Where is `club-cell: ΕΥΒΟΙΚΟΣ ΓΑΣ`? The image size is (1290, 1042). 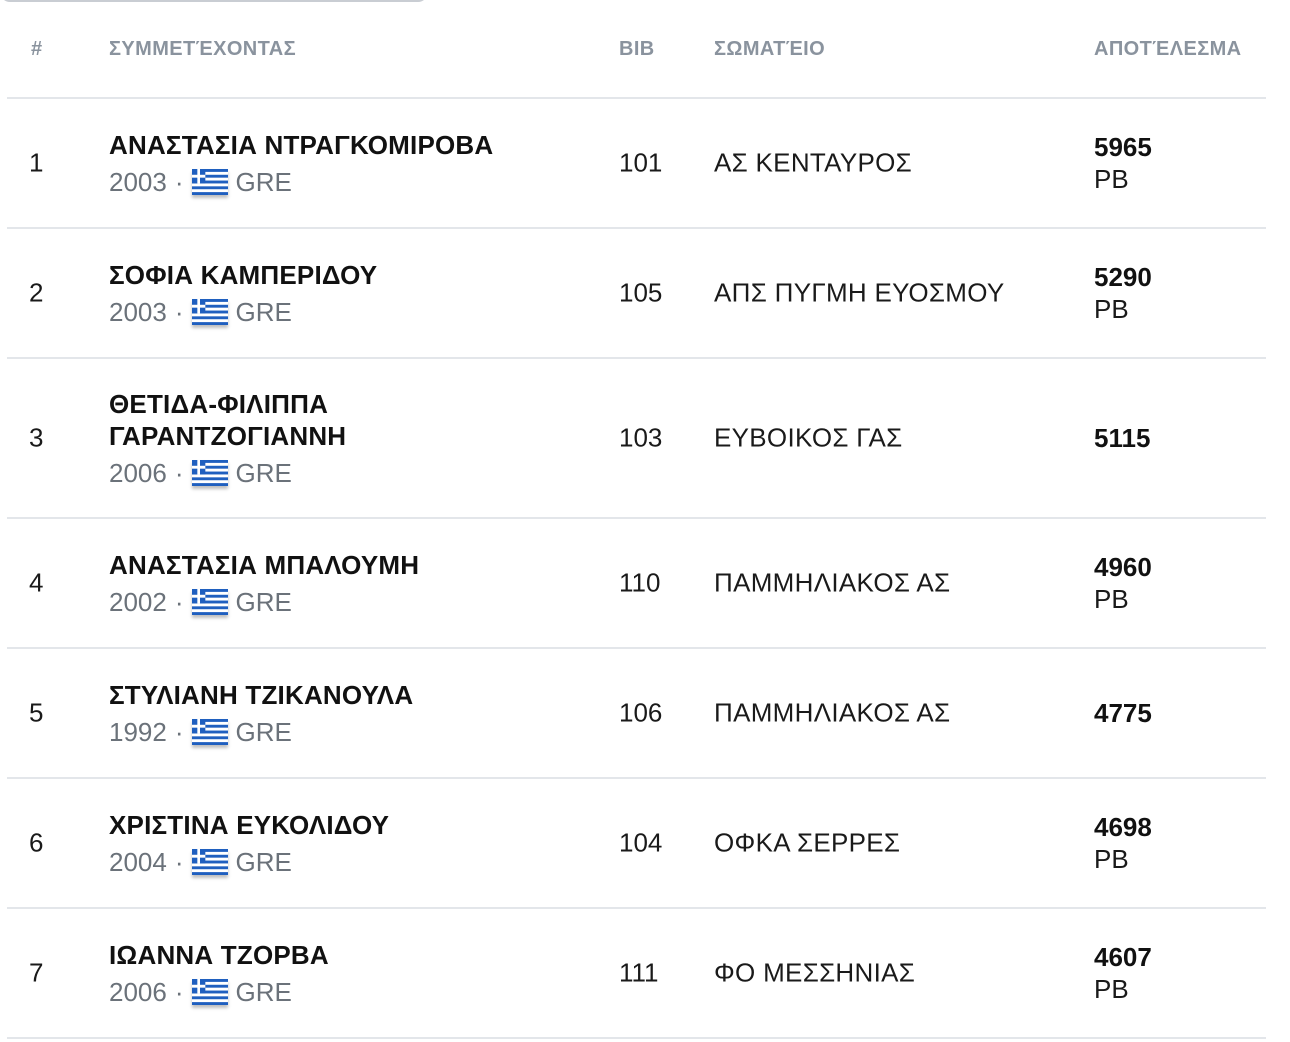 club-cell: ΕΥΒΟΙΚΟΣ ΓΑΣ is located at coordinates (808, 437).